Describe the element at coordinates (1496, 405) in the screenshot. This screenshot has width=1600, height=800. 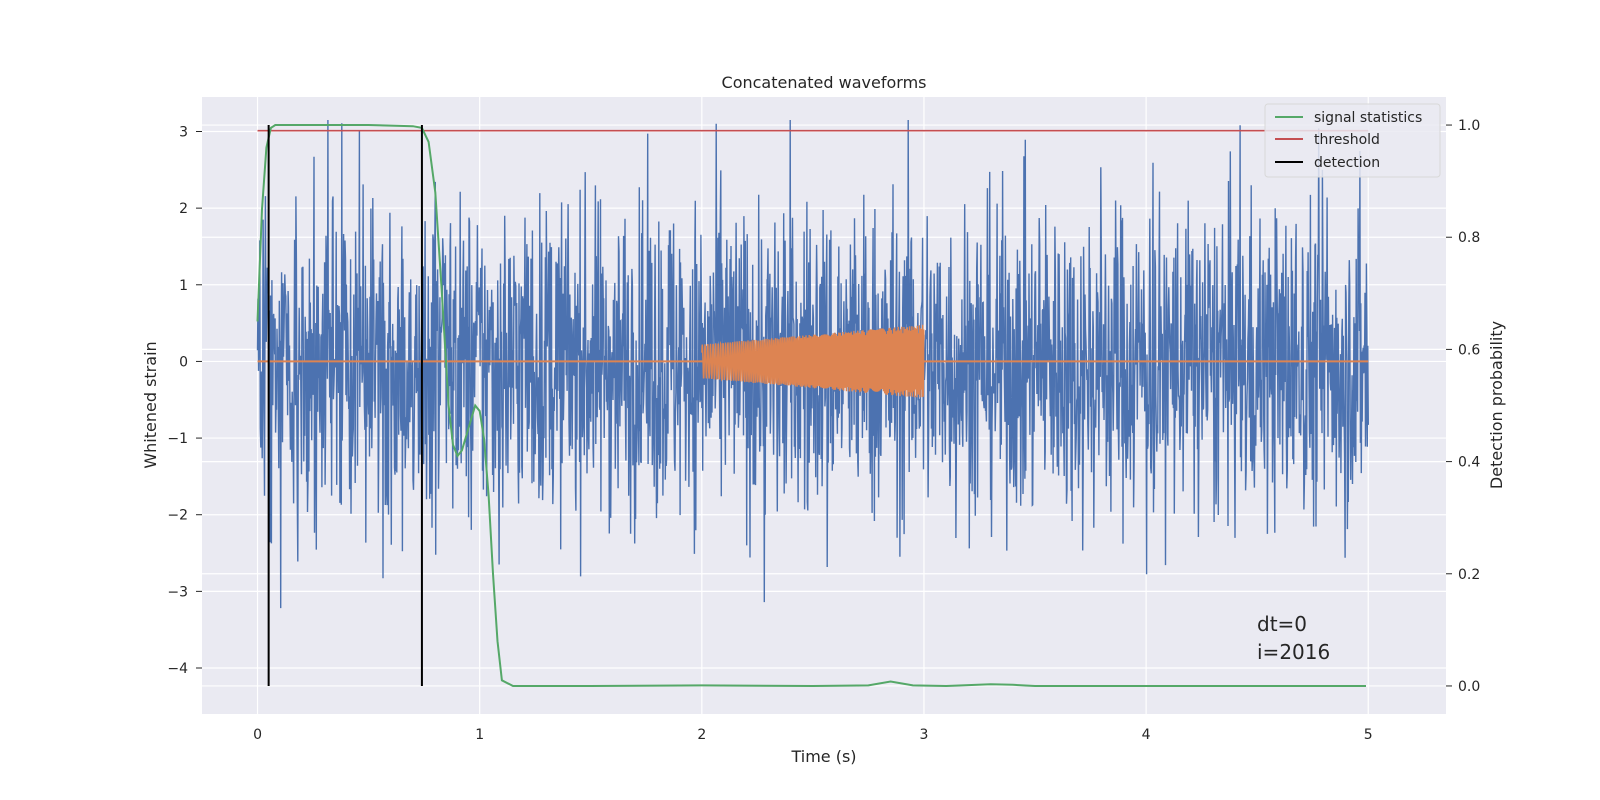
I see `y-right-axis-title: Detection probability` at that location.